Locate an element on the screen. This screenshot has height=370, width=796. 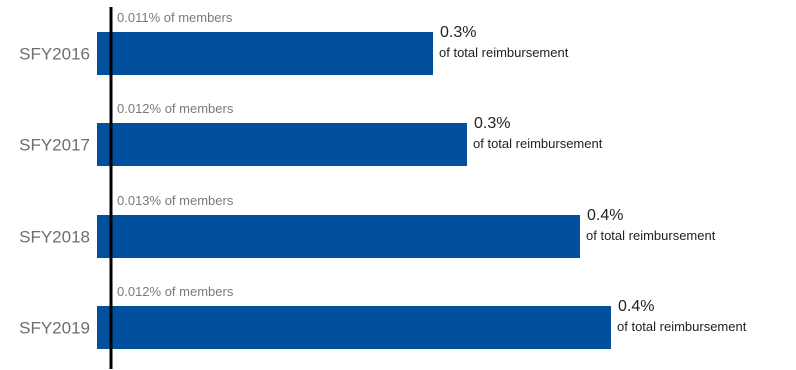
category-label: SFY2017 is located at coordinates (54, 145).